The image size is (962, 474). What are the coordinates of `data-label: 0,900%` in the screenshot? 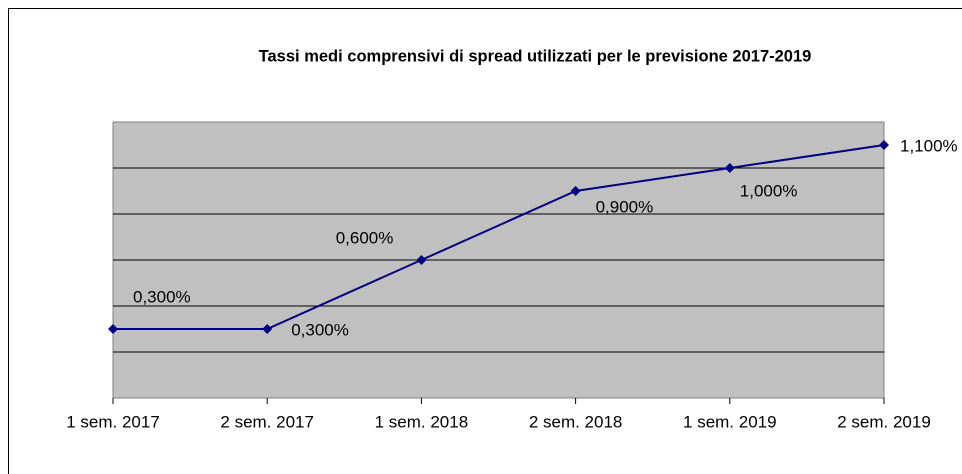 It's located at (625, 206).